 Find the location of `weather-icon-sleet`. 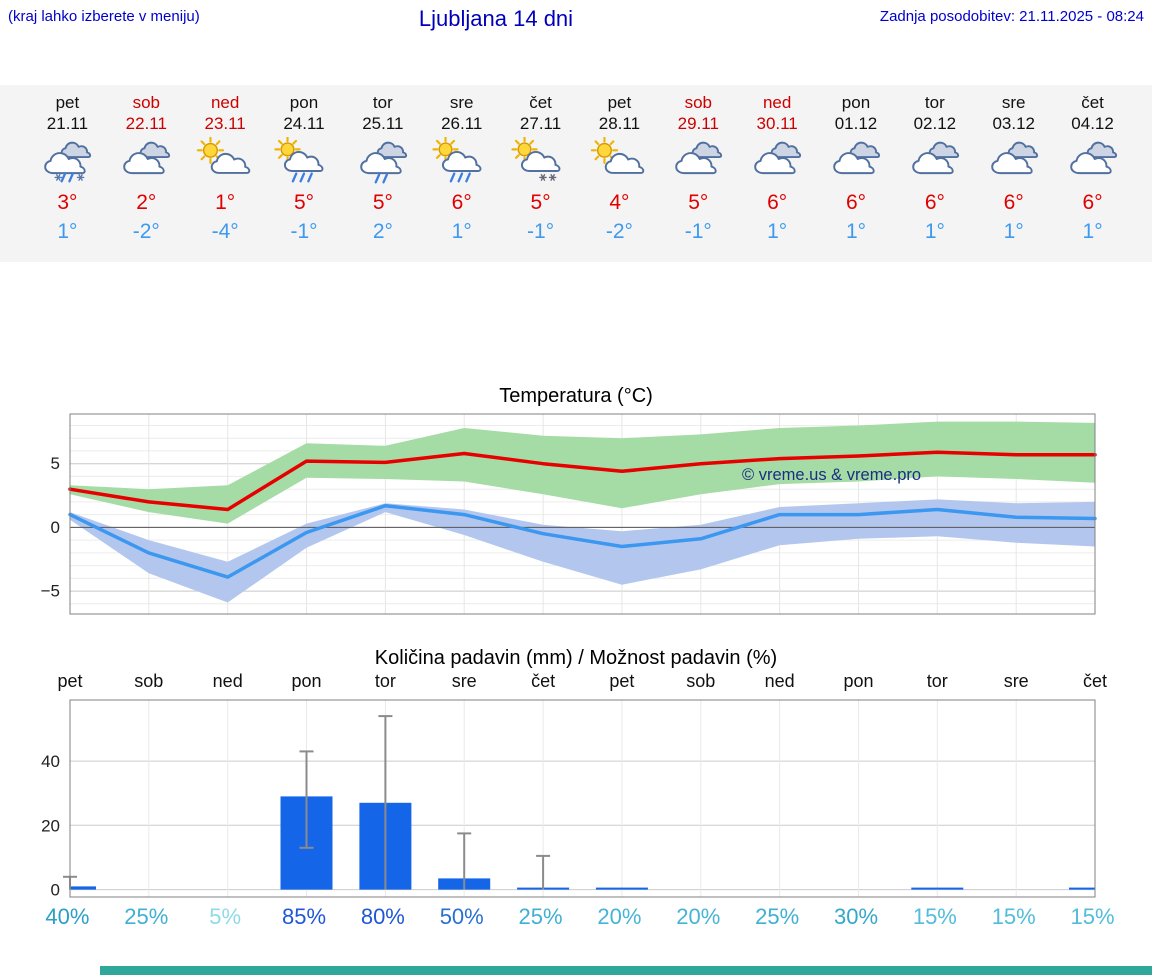

weather-icon-sleet is located at coordinates (67, 163).